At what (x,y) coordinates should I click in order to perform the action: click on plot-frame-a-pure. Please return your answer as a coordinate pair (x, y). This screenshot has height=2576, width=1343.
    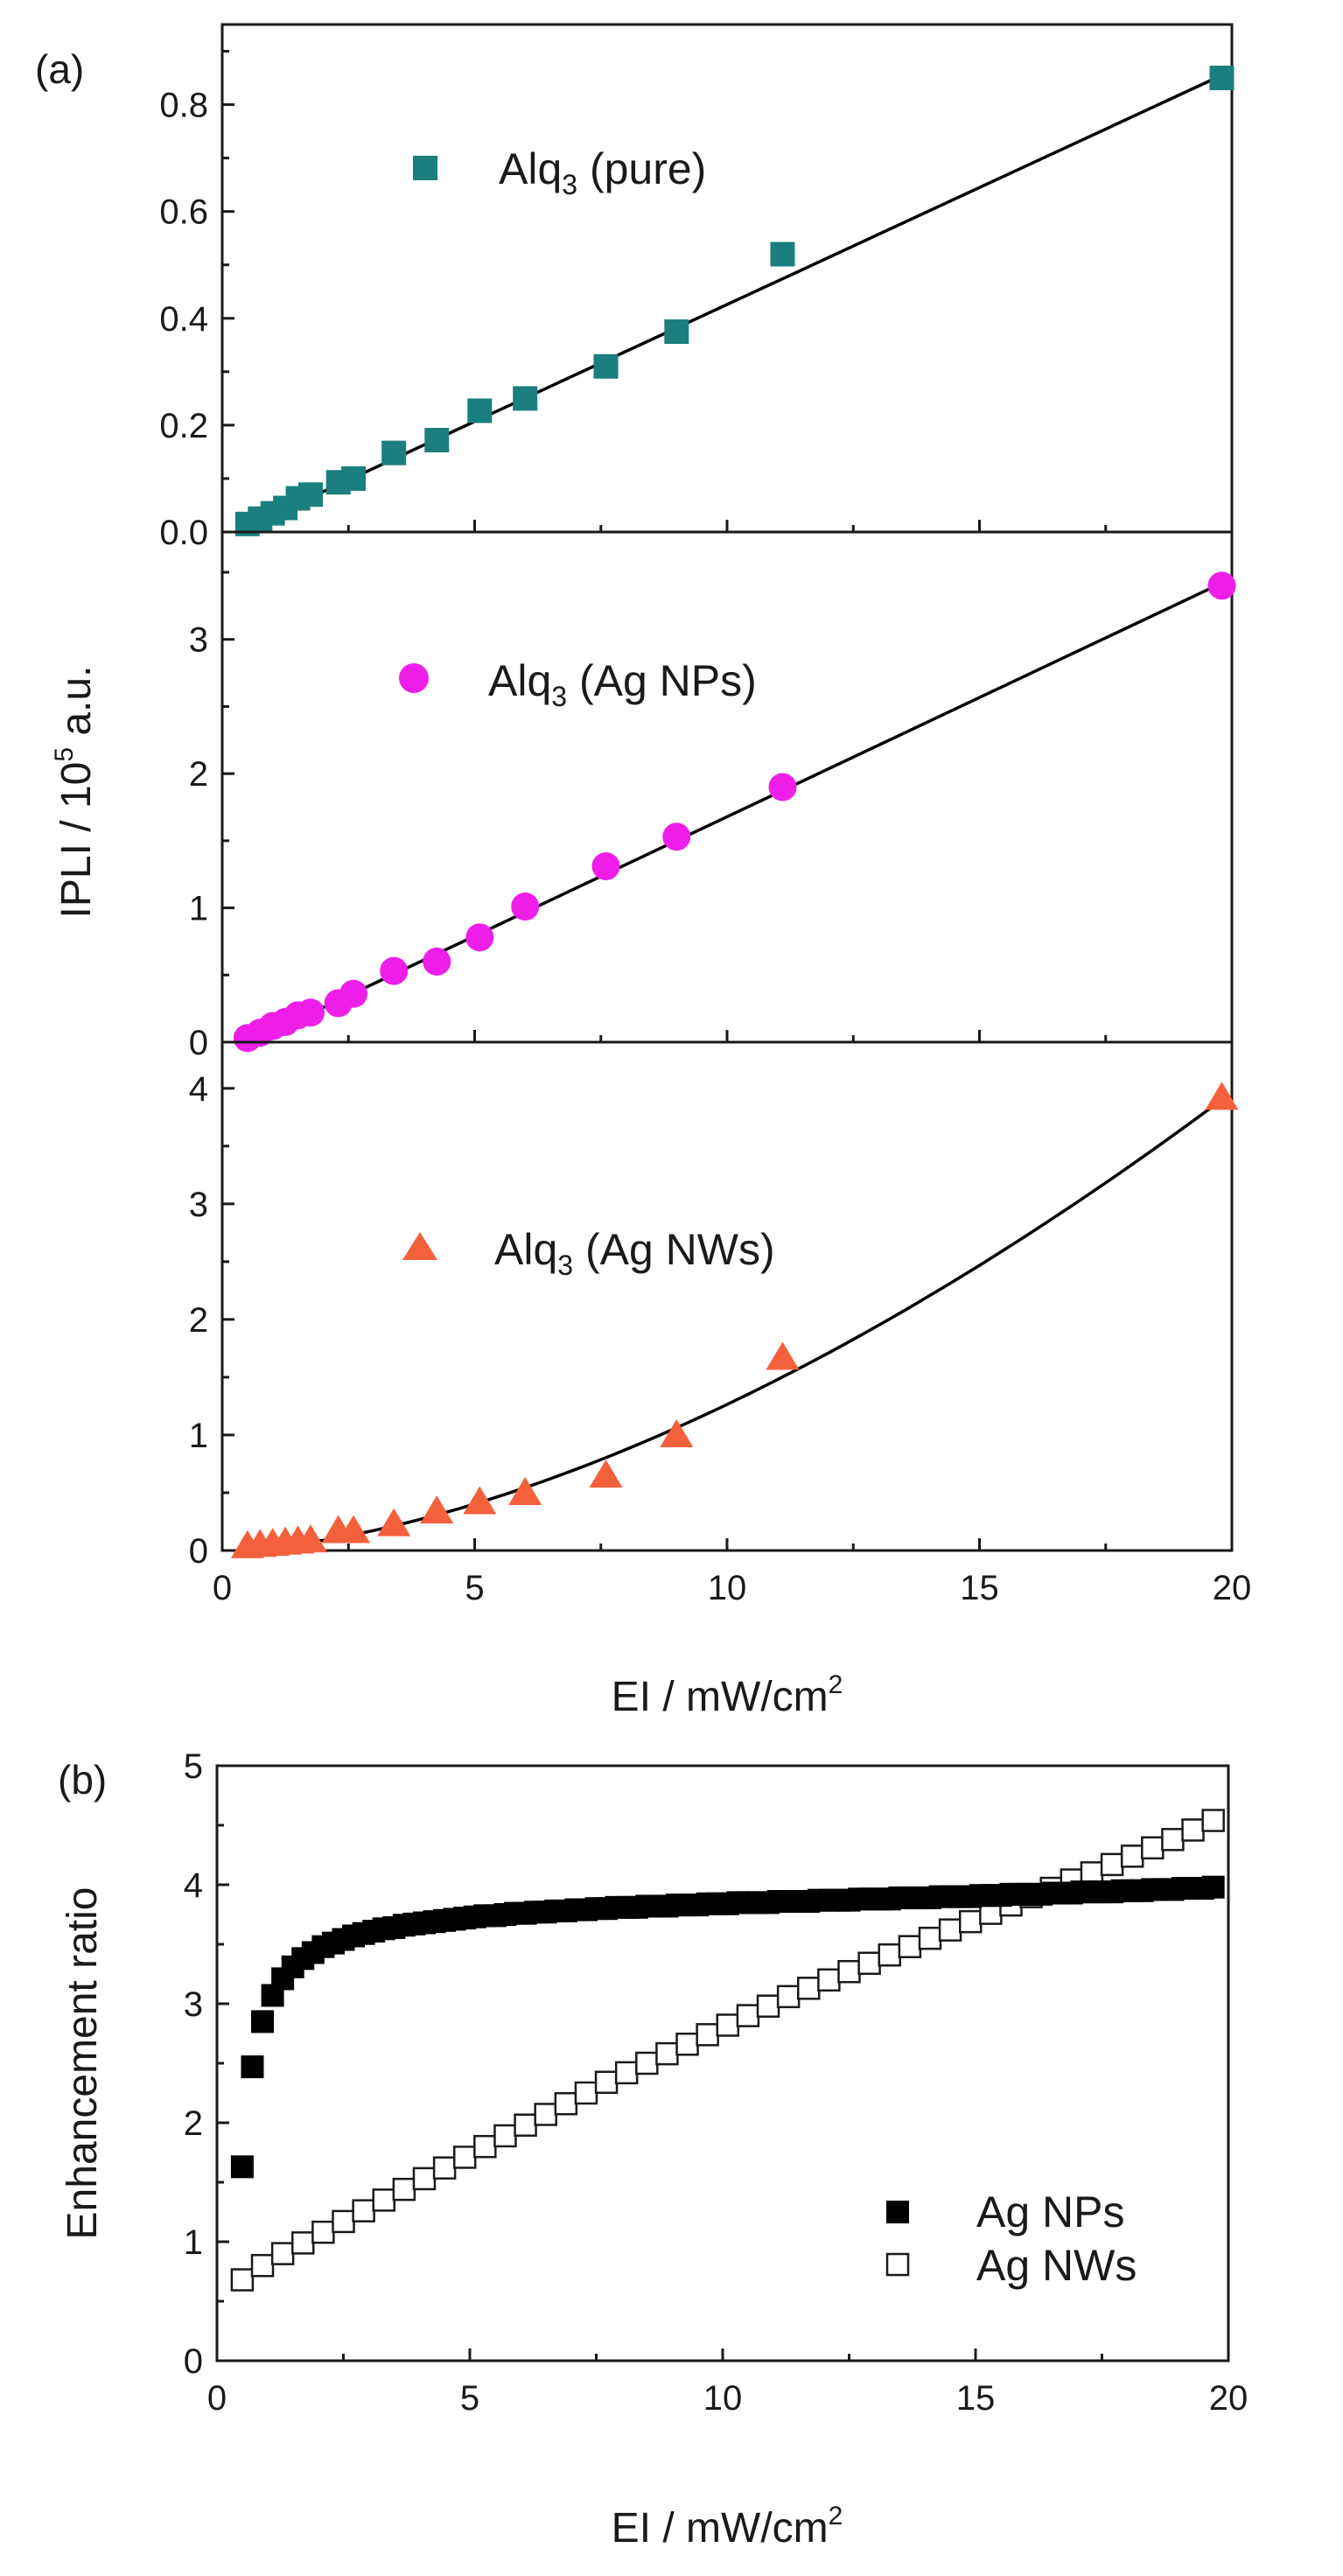
    Looking at the image, I should click on (727, 278).